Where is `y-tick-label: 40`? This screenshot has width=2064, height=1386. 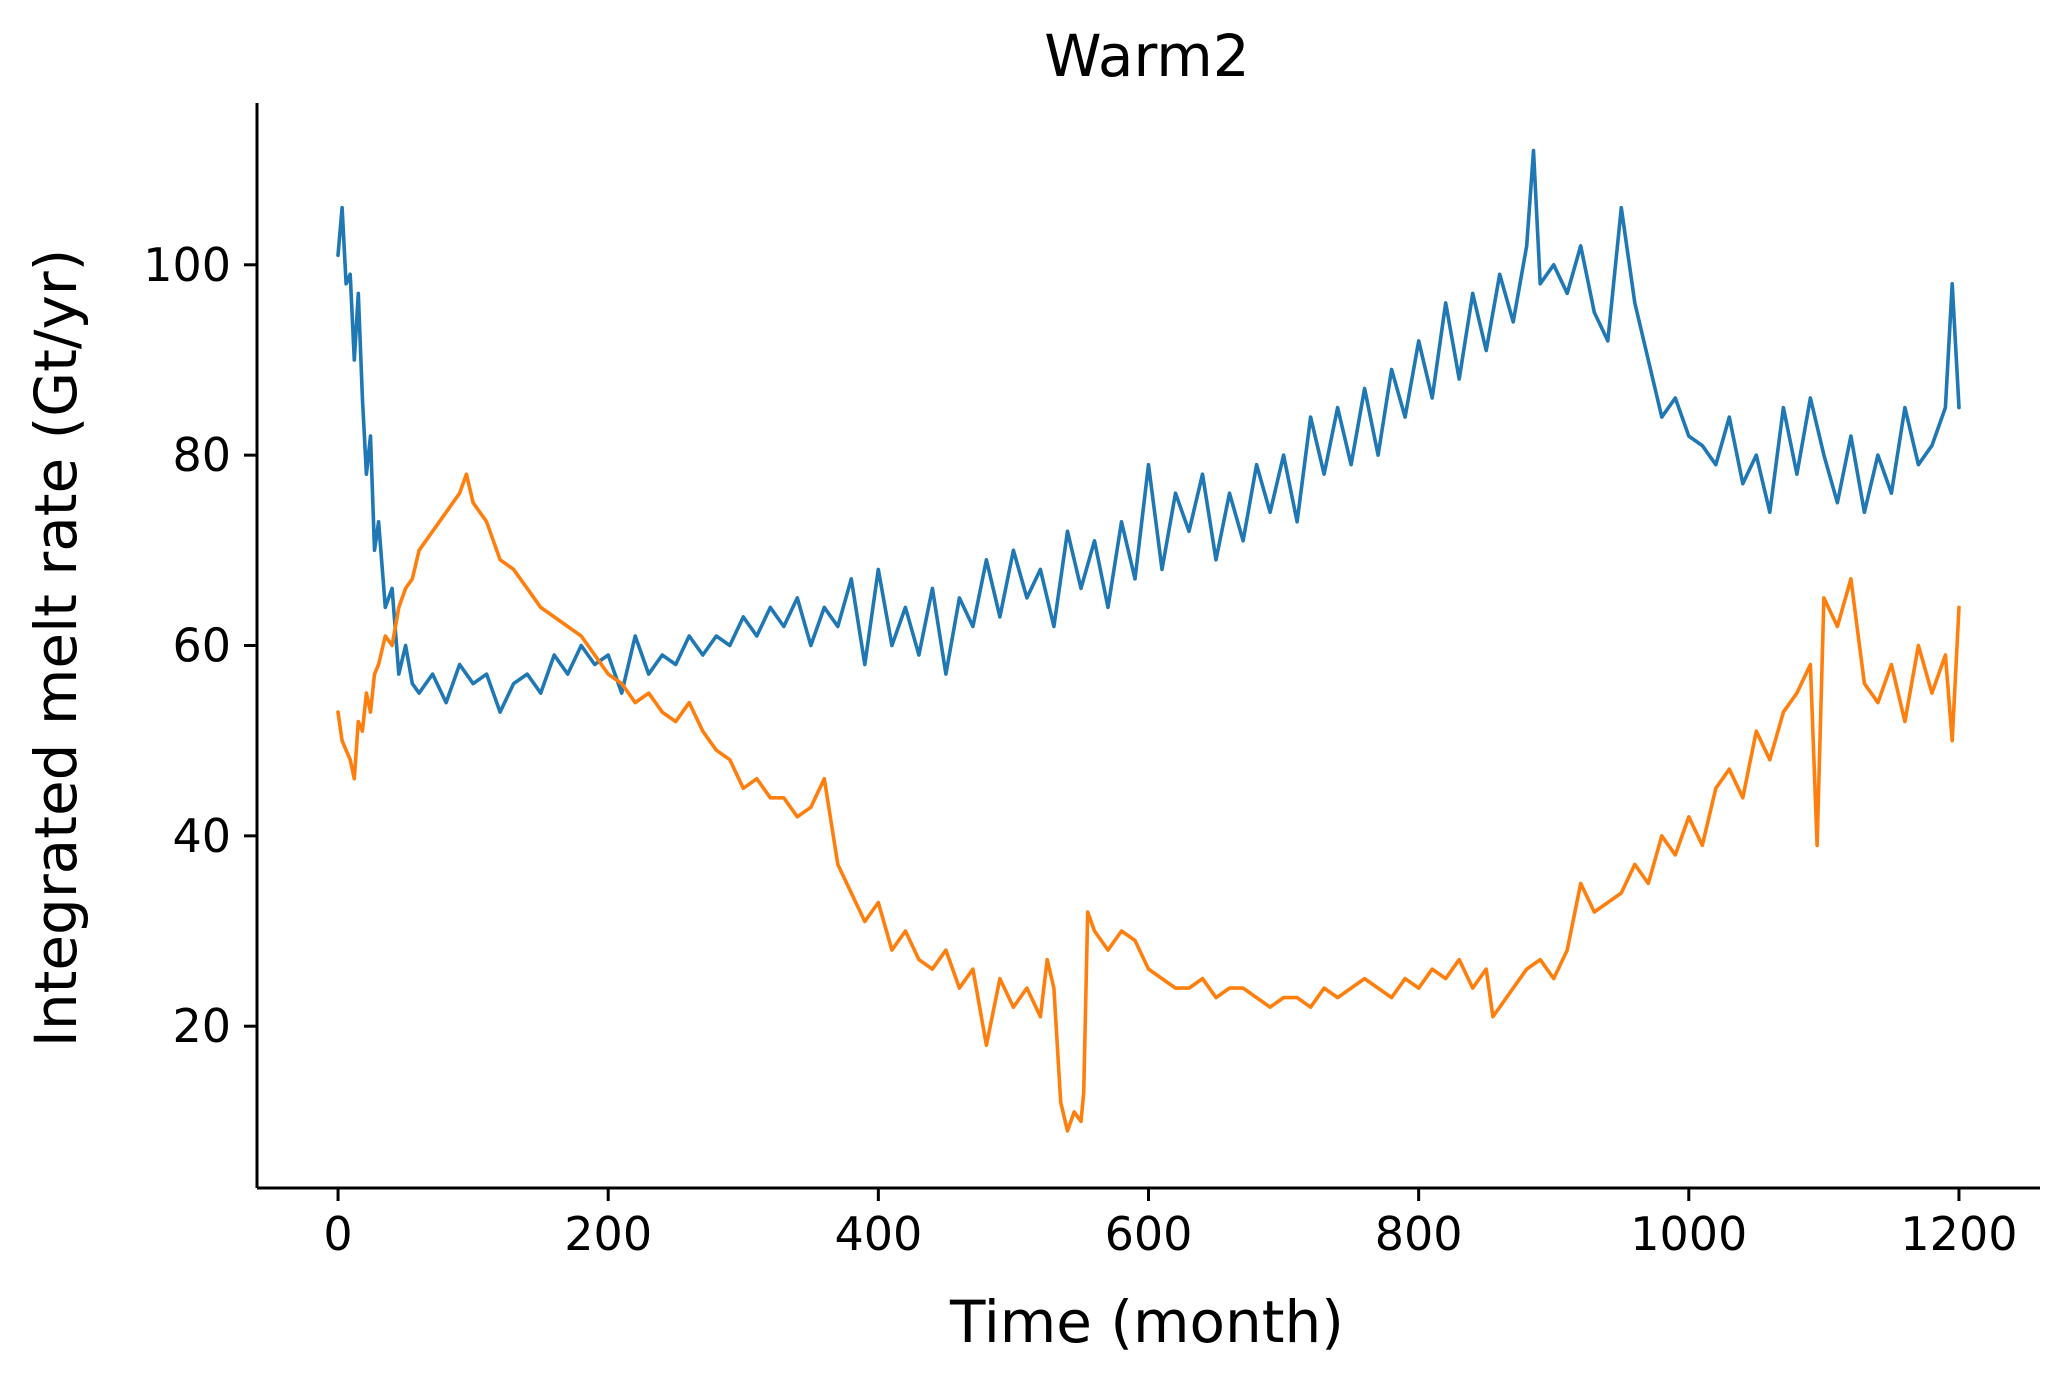 y-tick-label: 40 is located at coordinates (201, 836).